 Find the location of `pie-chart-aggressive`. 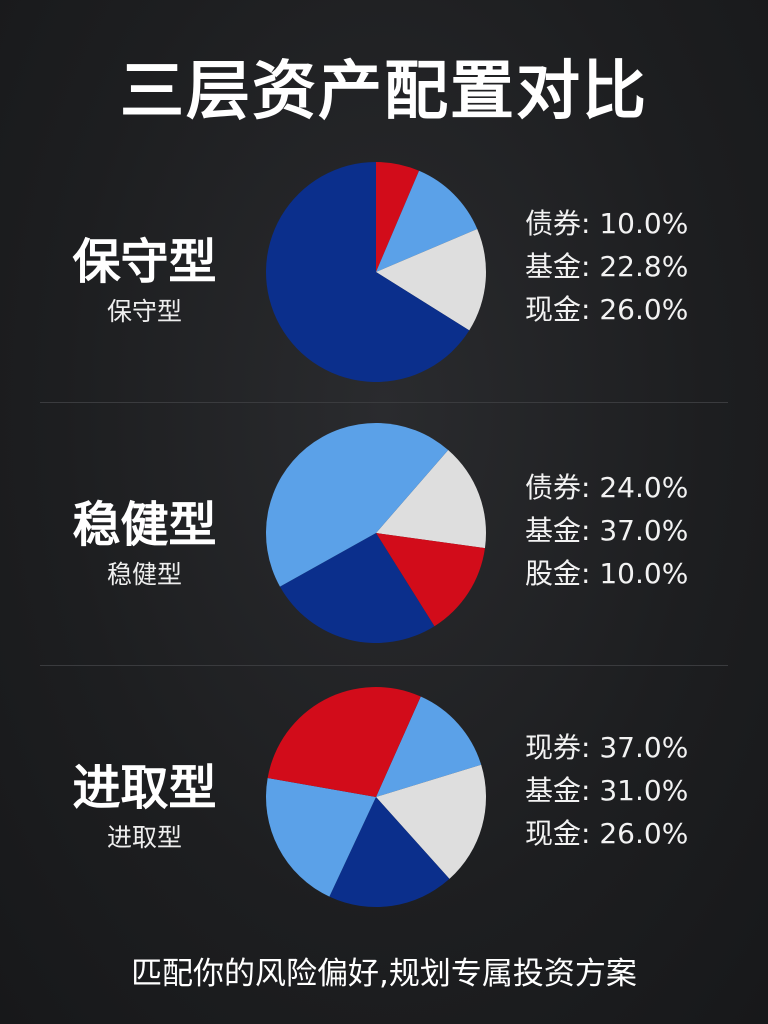

pie-chart-aggressive is located at coordinates (376, 797).